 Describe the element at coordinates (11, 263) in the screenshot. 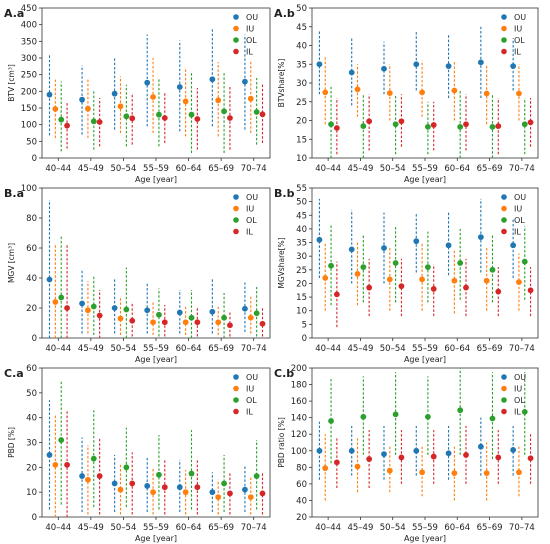

I see `y-axis-label: MGV [cm³]` at that location.